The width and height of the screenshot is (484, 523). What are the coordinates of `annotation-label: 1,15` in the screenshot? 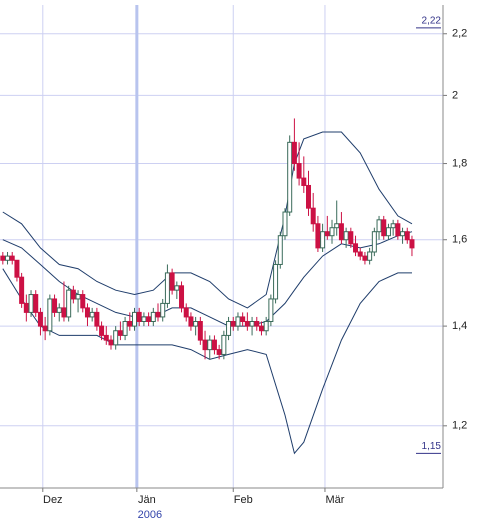 It's located at (432, 446).